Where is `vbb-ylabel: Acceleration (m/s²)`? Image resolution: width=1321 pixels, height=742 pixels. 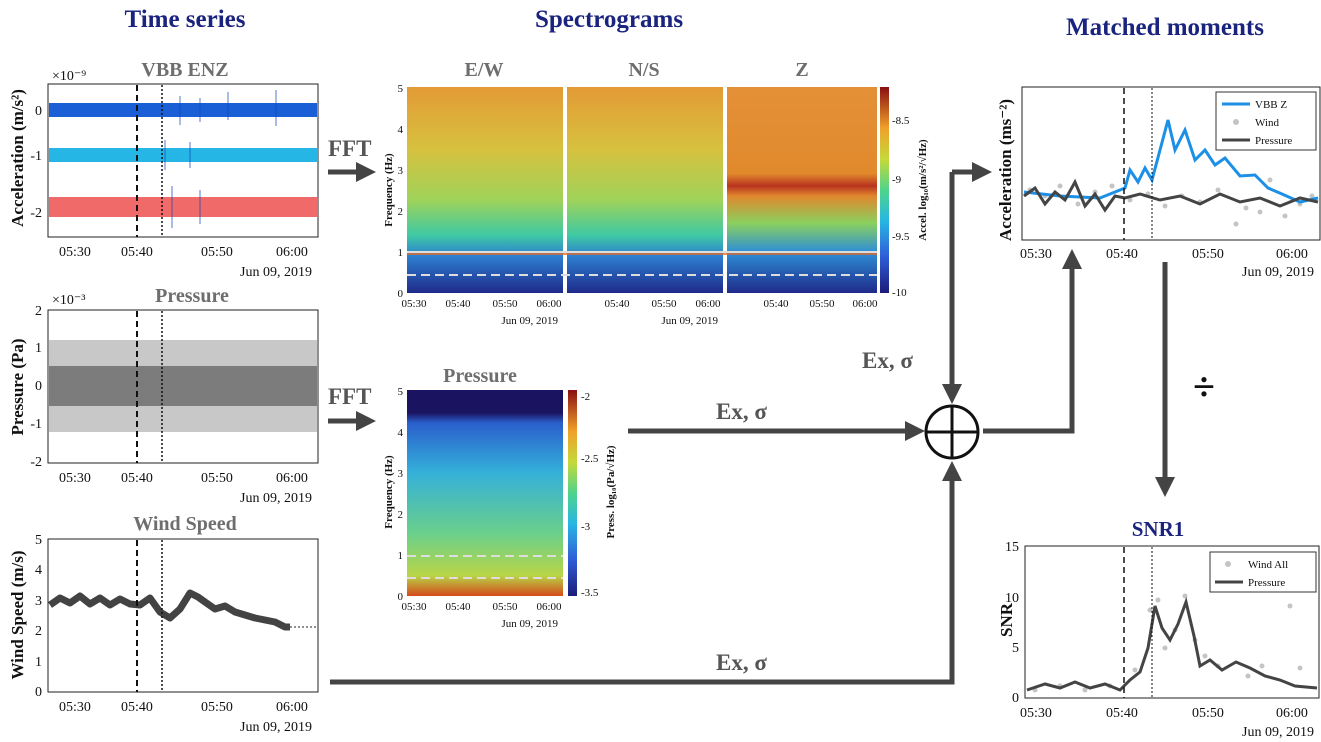 vbb-ylabel: Acceleration (m/s²) is located at coordinates (17, 158).